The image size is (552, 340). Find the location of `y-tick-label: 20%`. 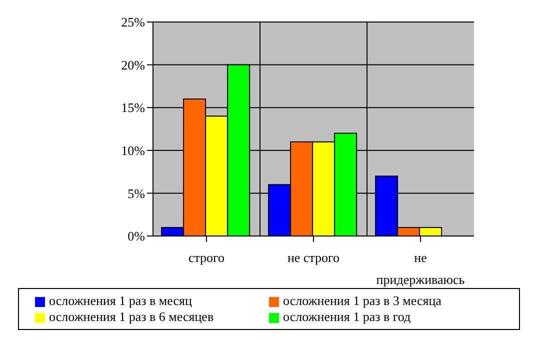

y-tick-label: 20% is located at coordinates (133, 64).